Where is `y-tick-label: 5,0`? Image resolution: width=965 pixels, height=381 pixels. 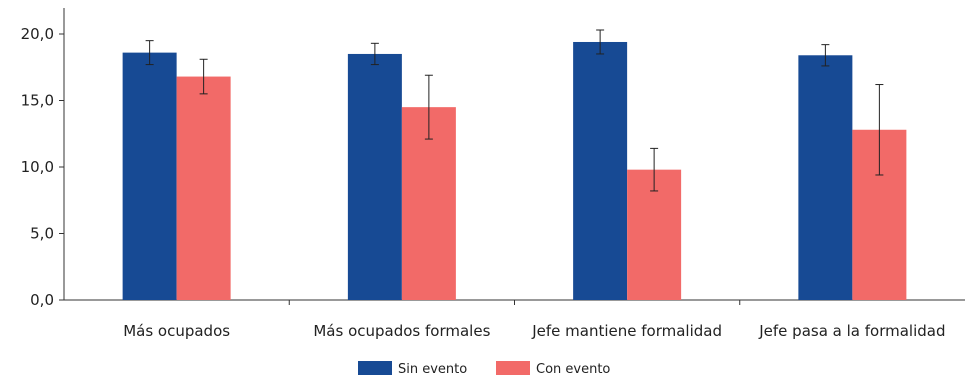 y-tick-label: 5,0 is located at coordinates (42, 234).